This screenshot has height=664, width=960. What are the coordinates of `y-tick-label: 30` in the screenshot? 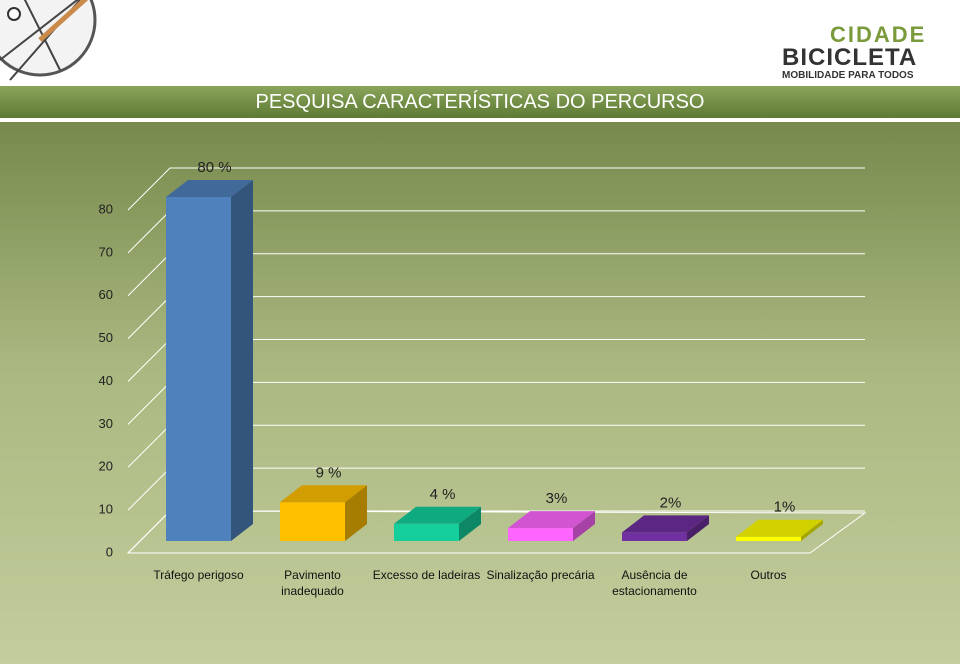 It's located at (106, 423).